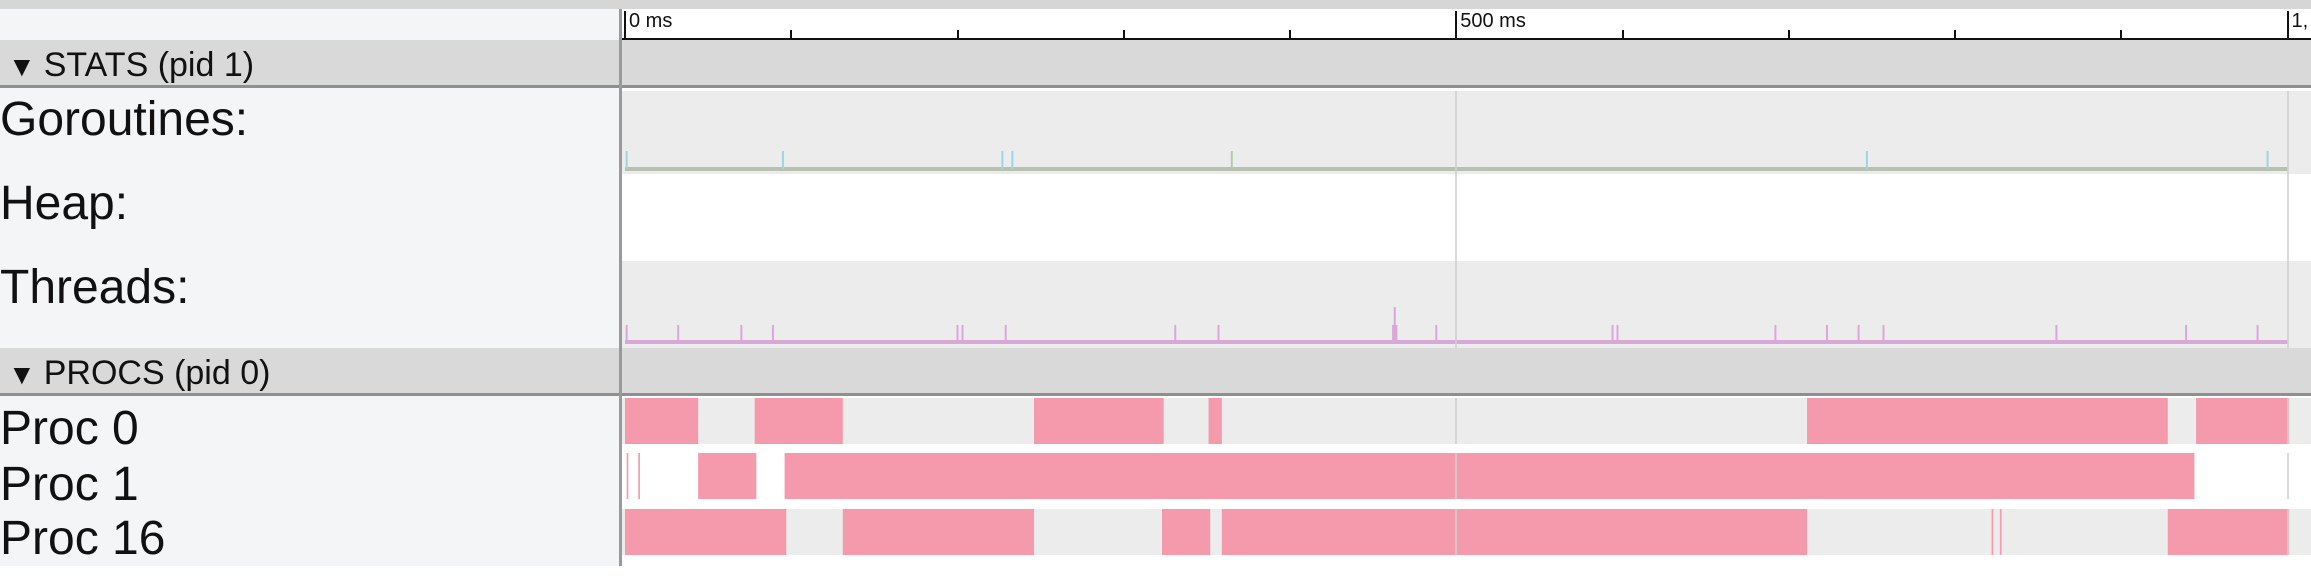  I want to click on track-proc0, so click(1466, 421).